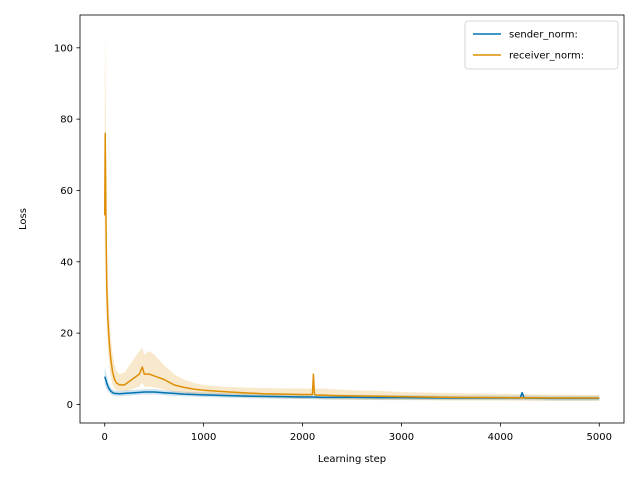  What do you see at coordinates (500, 437) in the screenshot?
I see `x-tick-label: 4000` at bounding box center [500, 437].